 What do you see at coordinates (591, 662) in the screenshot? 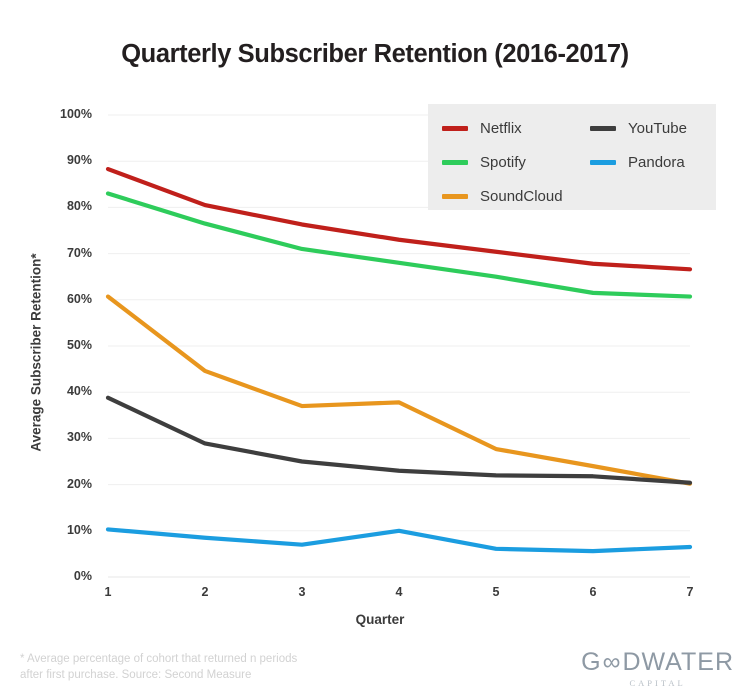
I see `logo-letter-g: G` at bounding box center [591, 662].